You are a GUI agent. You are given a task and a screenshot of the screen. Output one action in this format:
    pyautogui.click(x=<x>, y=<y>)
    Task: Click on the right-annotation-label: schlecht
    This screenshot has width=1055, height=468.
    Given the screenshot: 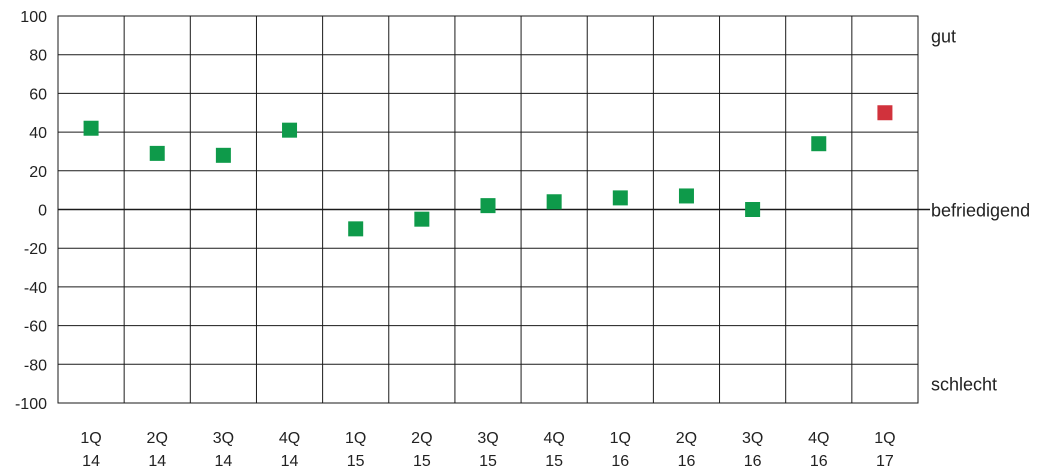 What is the action you would take?
    pyautogui.click(x=964, y=385)
    